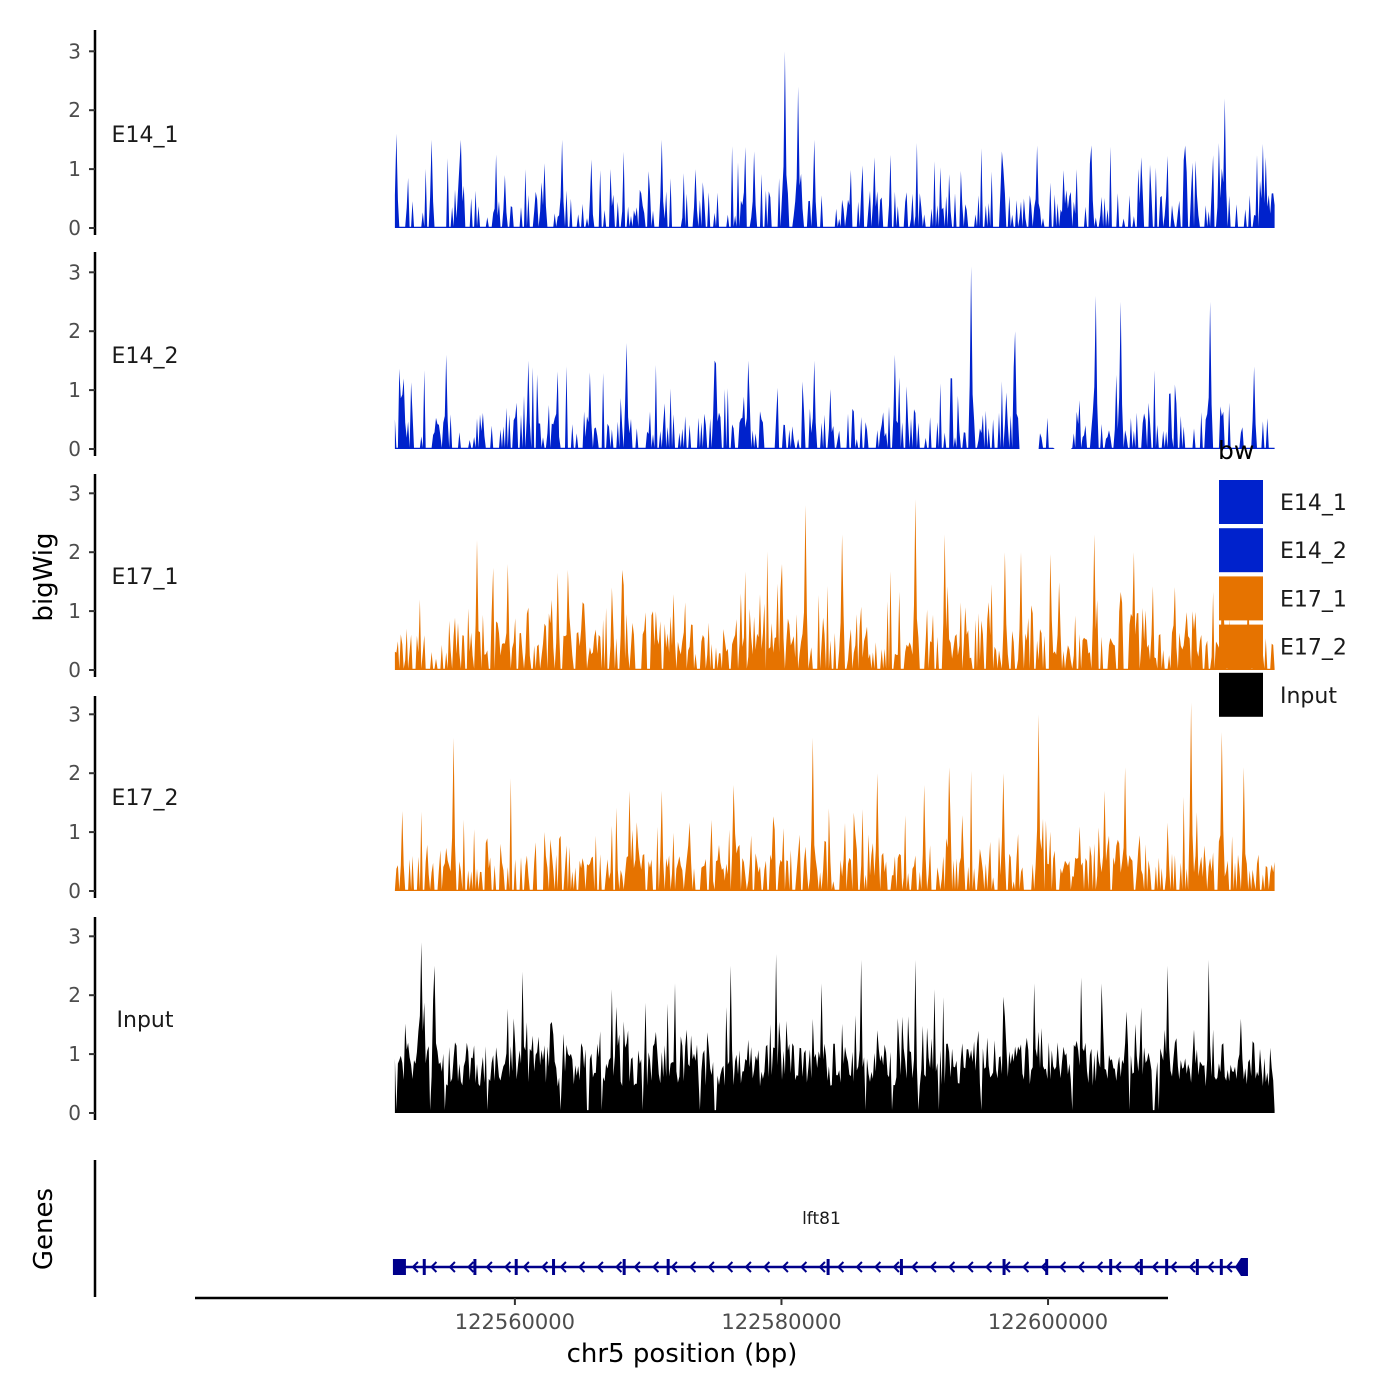  I want to click on track-panel-input: 0 1 2 3 Input, so click(671, 1021).